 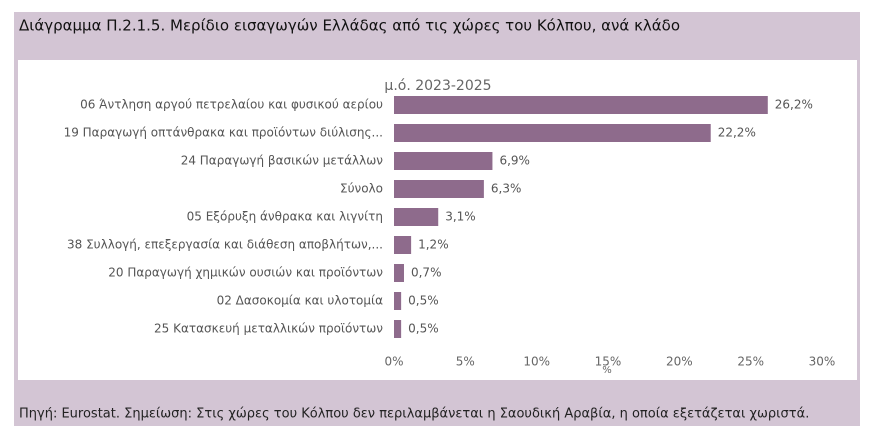 What do you see at coordinates (285, 217) in the screenshot?
I see `y-tick-label: 05 Εξόρυξη άνθρακα και λιγνίτη` at bounding box center [285, 217].